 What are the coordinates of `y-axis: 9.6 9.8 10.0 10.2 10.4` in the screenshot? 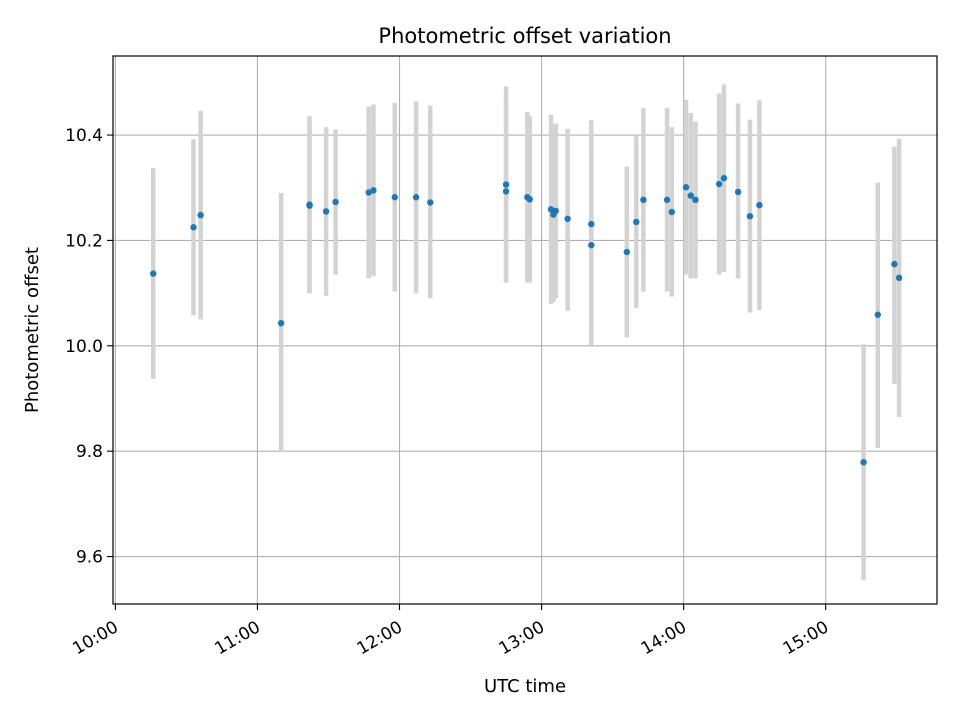 It's located at (89, 347).